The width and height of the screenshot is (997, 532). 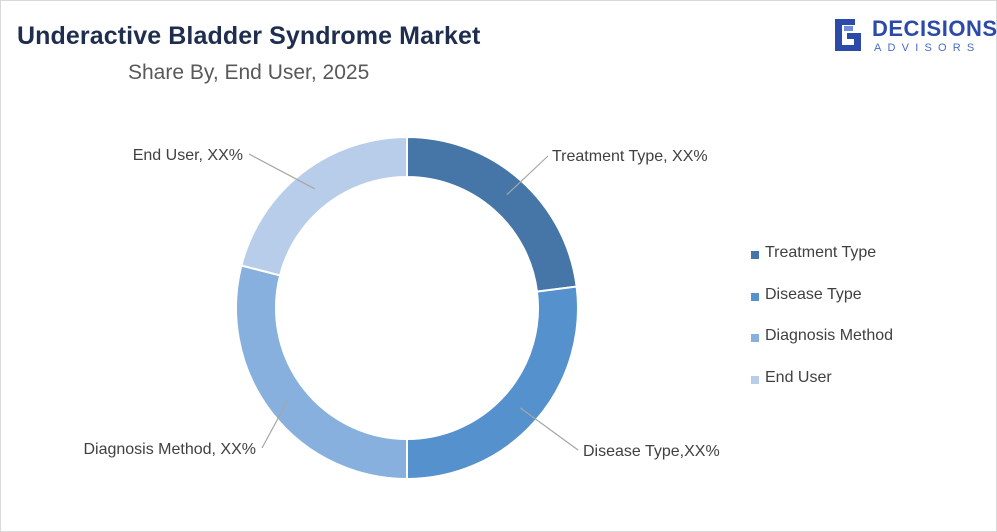 I want to click on legend-label: End User, so click(x=798, y=377).